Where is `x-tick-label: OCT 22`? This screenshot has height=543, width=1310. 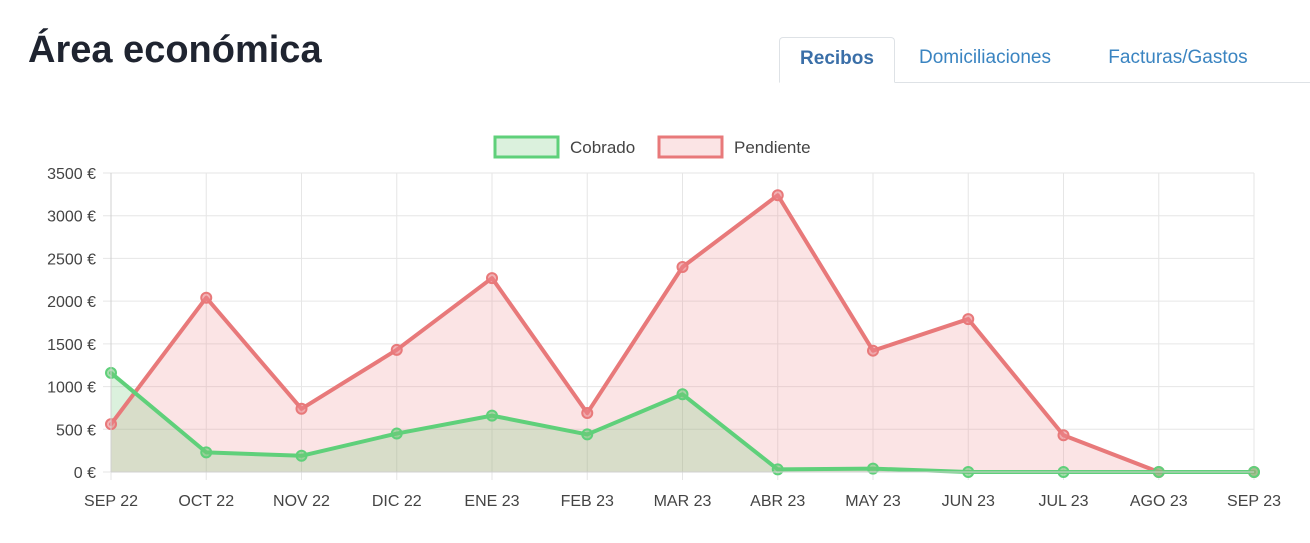 x-tick-label: OCT 22 is located at coordinates (206, 501).